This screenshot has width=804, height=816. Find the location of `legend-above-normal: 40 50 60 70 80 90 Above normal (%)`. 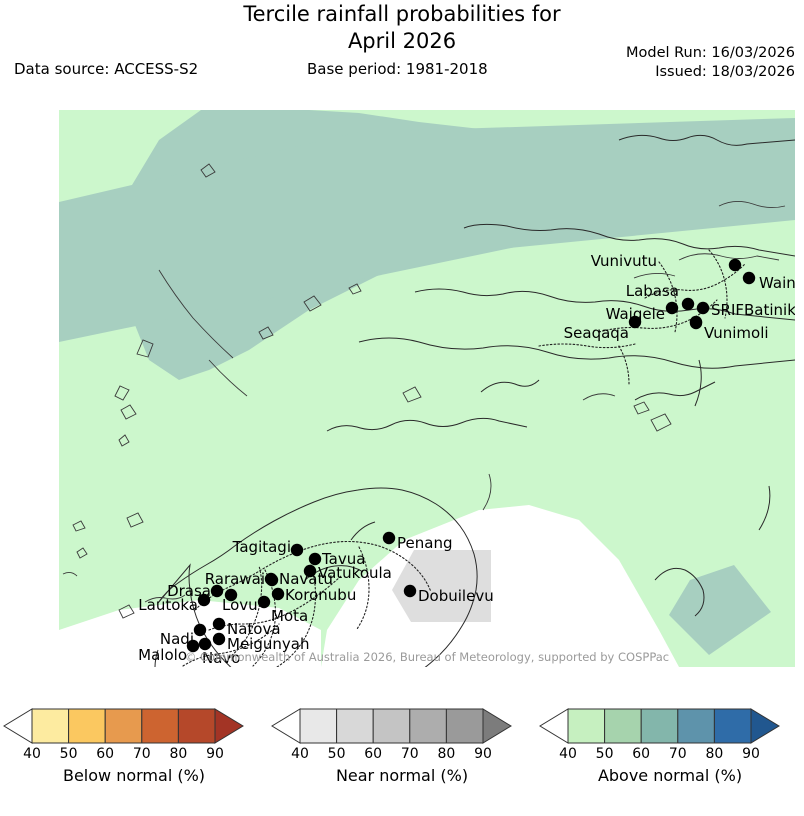

legend-above-normal: 40 50 60 70 80 90 Above normal (%) is located at coordinates (670, 750).